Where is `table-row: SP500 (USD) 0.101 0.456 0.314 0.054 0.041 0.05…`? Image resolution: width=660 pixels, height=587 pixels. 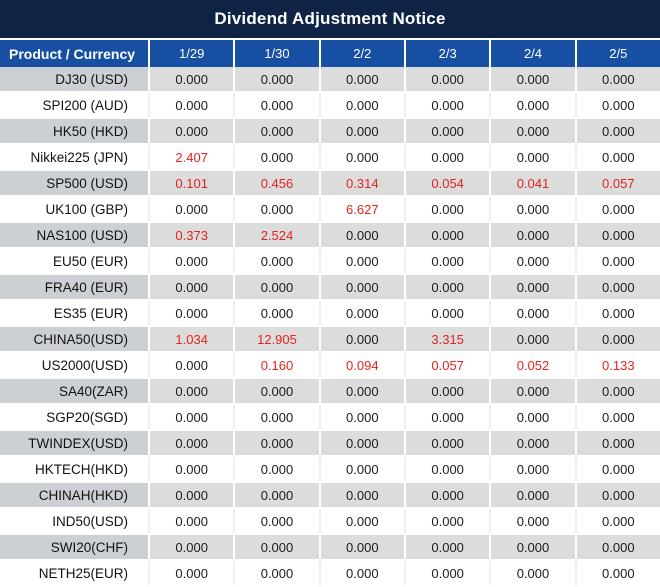
table-row: SP500 (USD) 0.101 0.456 0.314 0.054 0.041 0.05… is located at coordinates (330, 184).